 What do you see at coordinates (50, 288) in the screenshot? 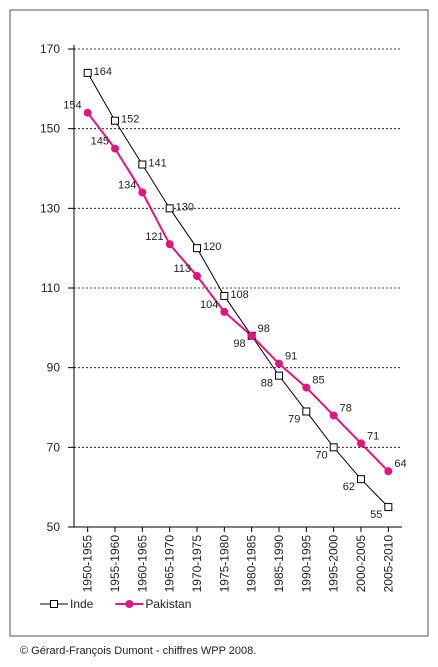
I see `y-tick-label: 110` at bounding box center [50, 288].